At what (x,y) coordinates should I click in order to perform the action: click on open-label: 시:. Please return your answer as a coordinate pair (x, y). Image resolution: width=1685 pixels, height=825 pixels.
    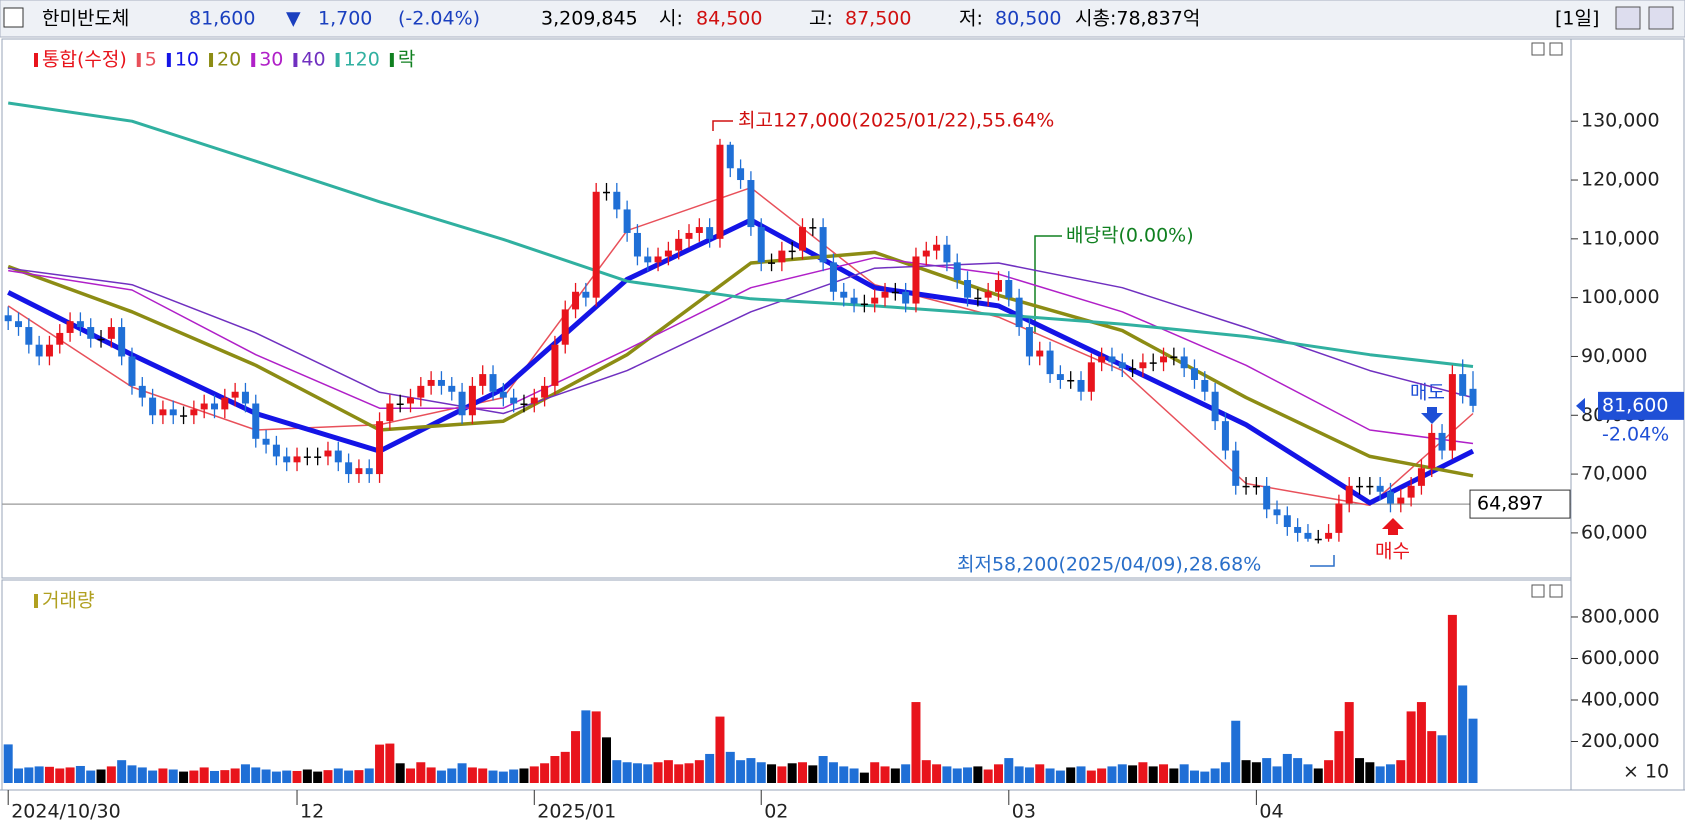
    Looking at the image, I should click on (671, 19).